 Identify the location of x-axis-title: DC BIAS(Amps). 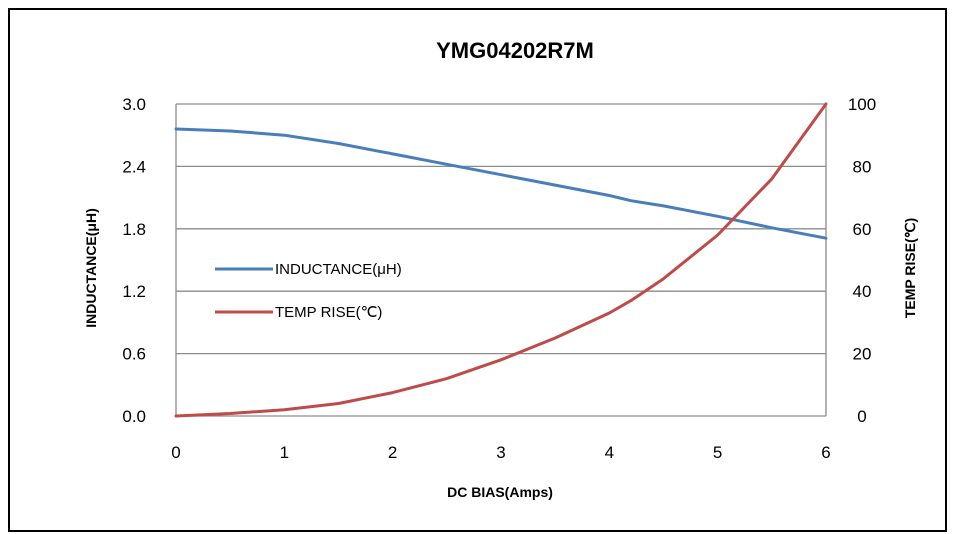
(500, 492).